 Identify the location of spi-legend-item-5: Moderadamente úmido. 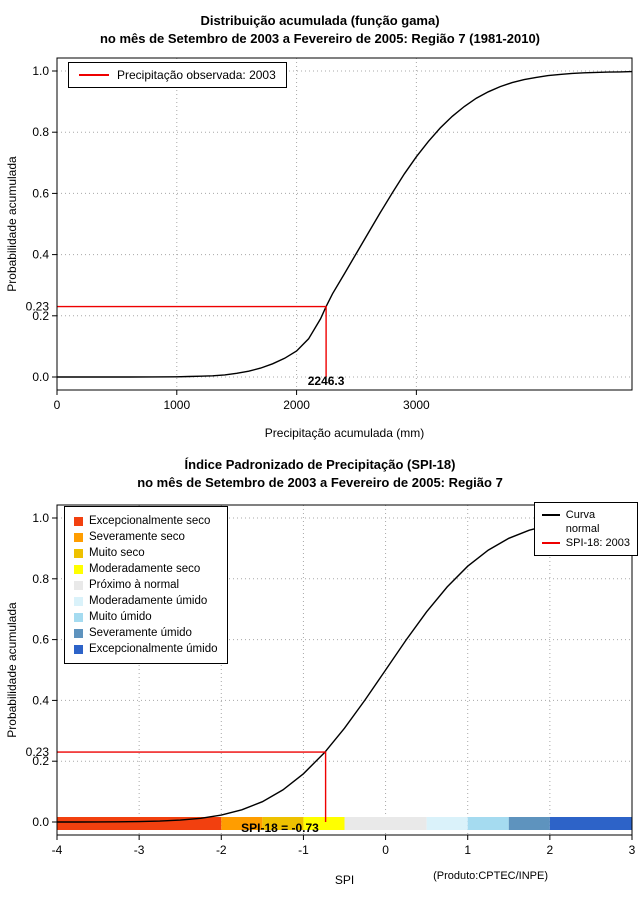
(146, 601).